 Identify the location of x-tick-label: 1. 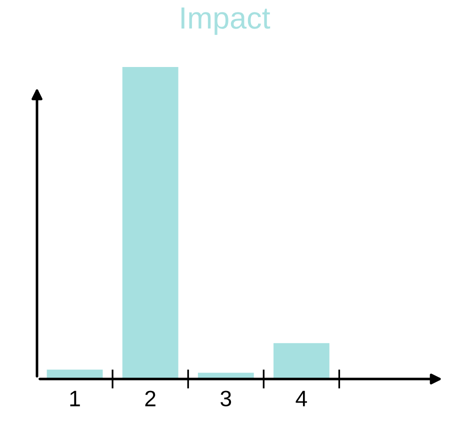
(75, 398).